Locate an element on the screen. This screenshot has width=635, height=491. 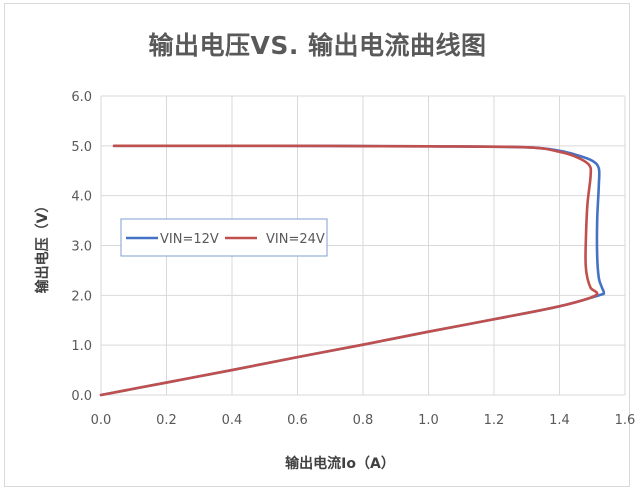
x-axis-label: 输出电流Io（A） is located at coordinates (340, 463).